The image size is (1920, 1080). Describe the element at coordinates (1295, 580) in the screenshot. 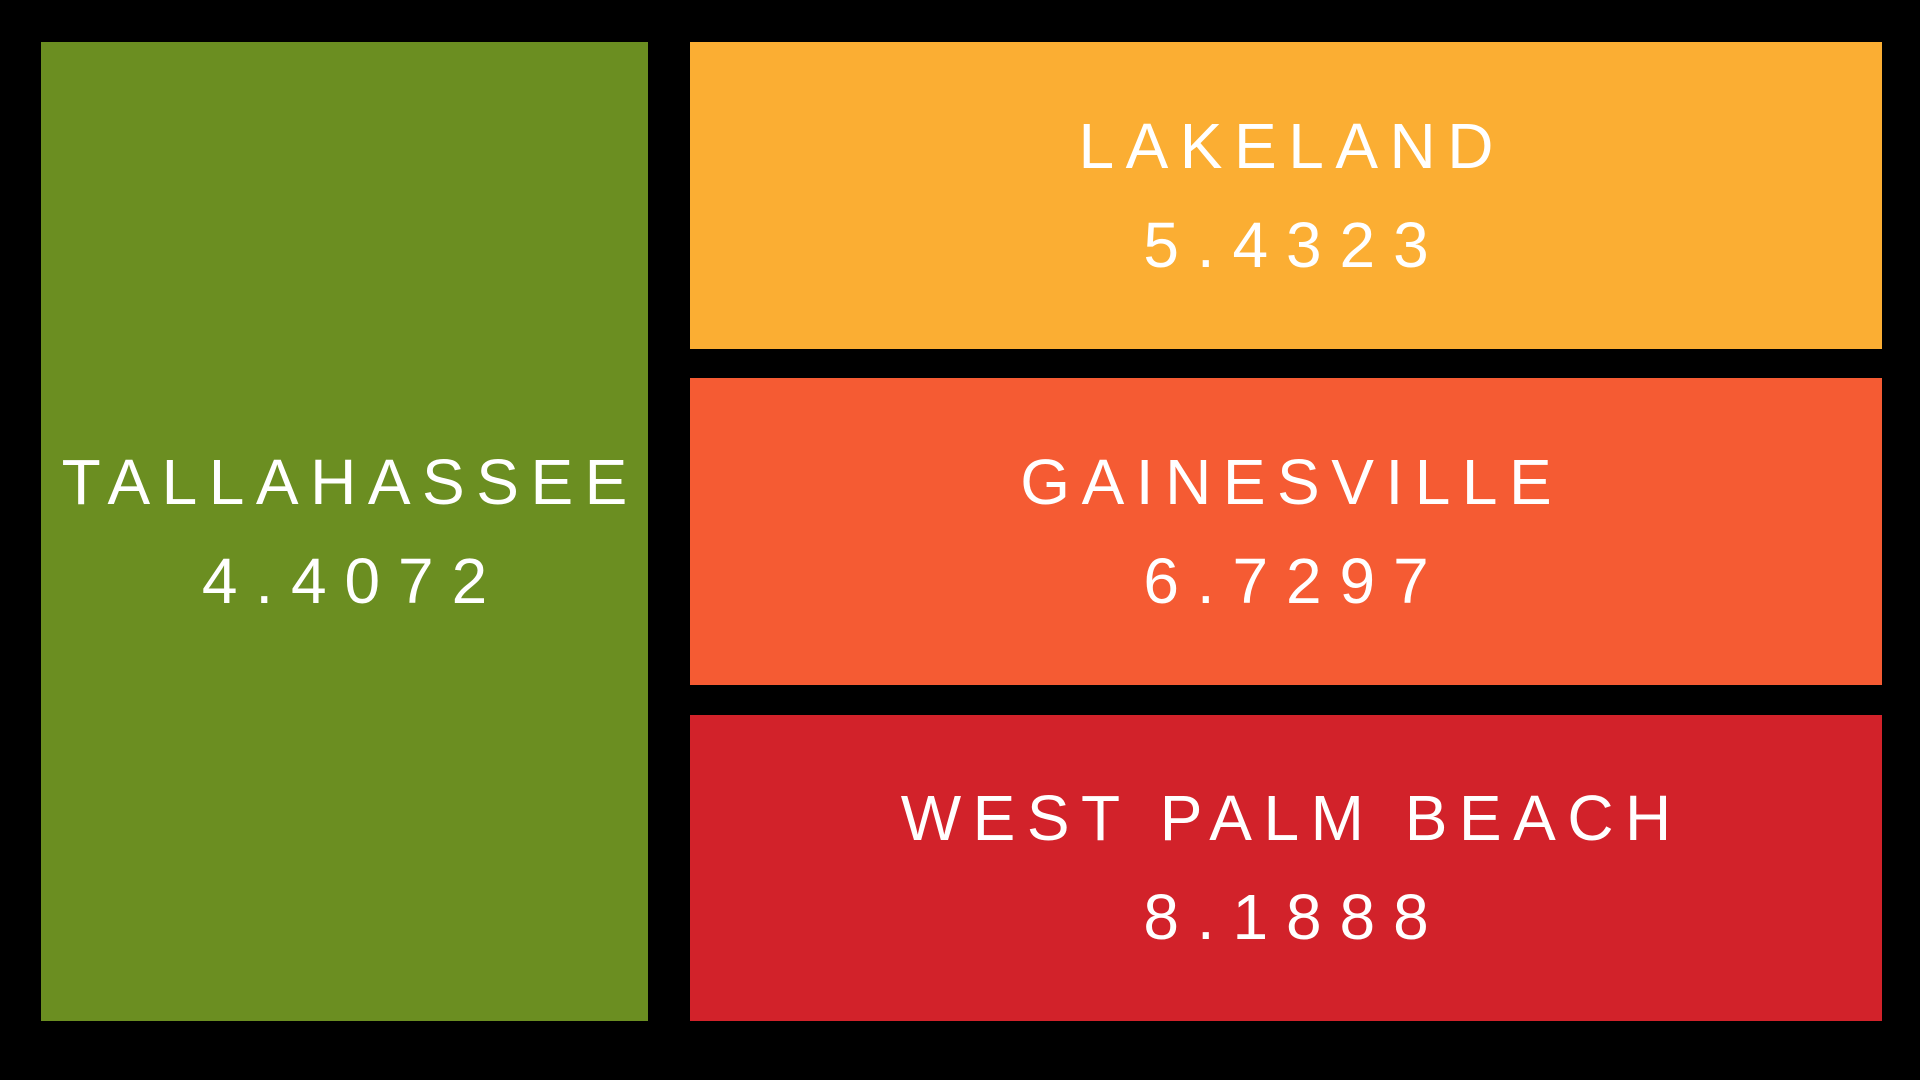

I see `city-value-label: 6.7297` at that location.